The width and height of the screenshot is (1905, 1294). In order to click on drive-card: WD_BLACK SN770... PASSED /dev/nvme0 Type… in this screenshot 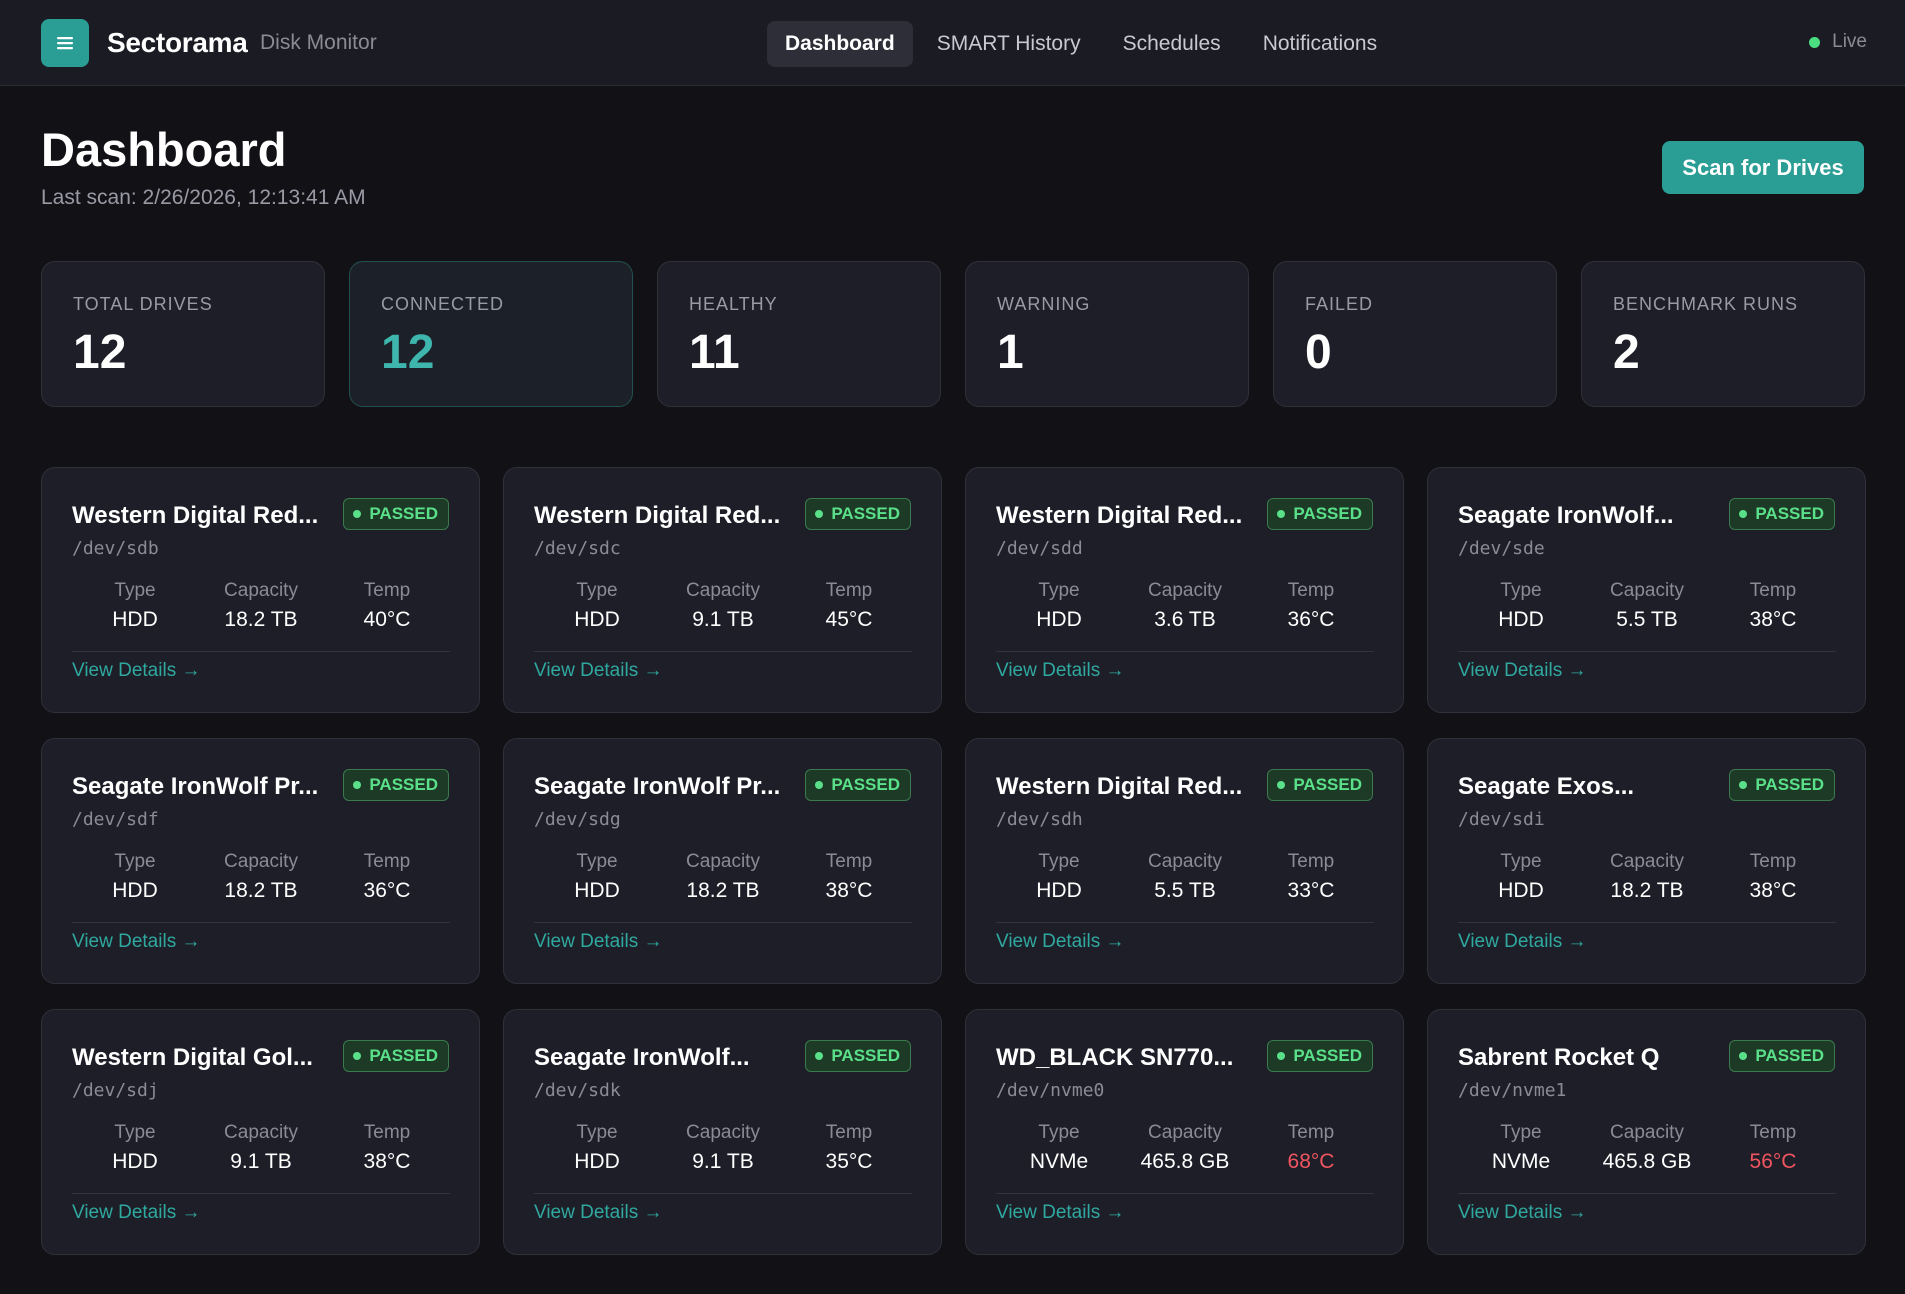, I will do `click(1184, 1132)`.